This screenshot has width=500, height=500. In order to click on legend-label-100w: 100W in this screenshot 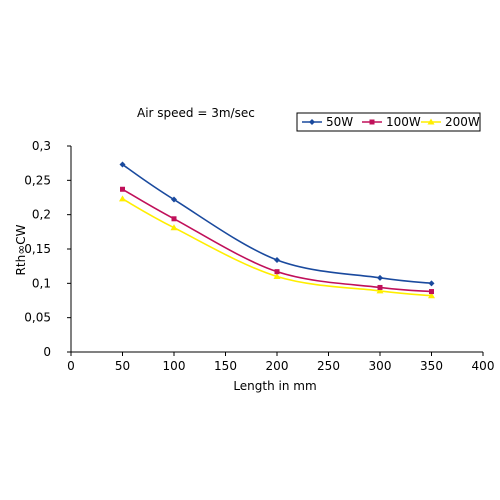, I will do `click(403, 122)`.